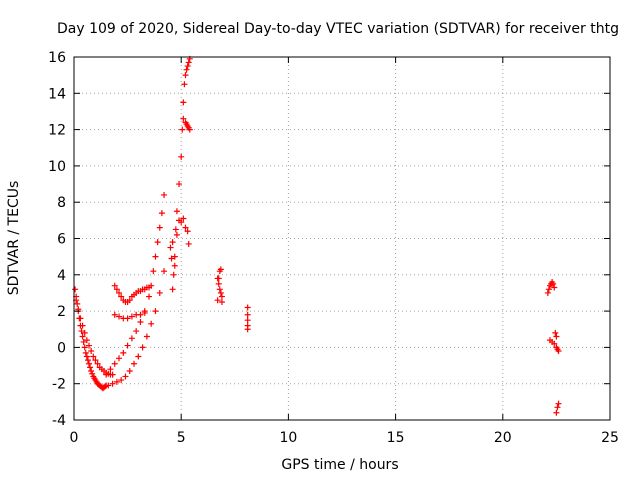 The image size is (640, 480). Describe the element at coordinates (396, 438) in the screenshot. I see `x-tick-label: 15` at that location.